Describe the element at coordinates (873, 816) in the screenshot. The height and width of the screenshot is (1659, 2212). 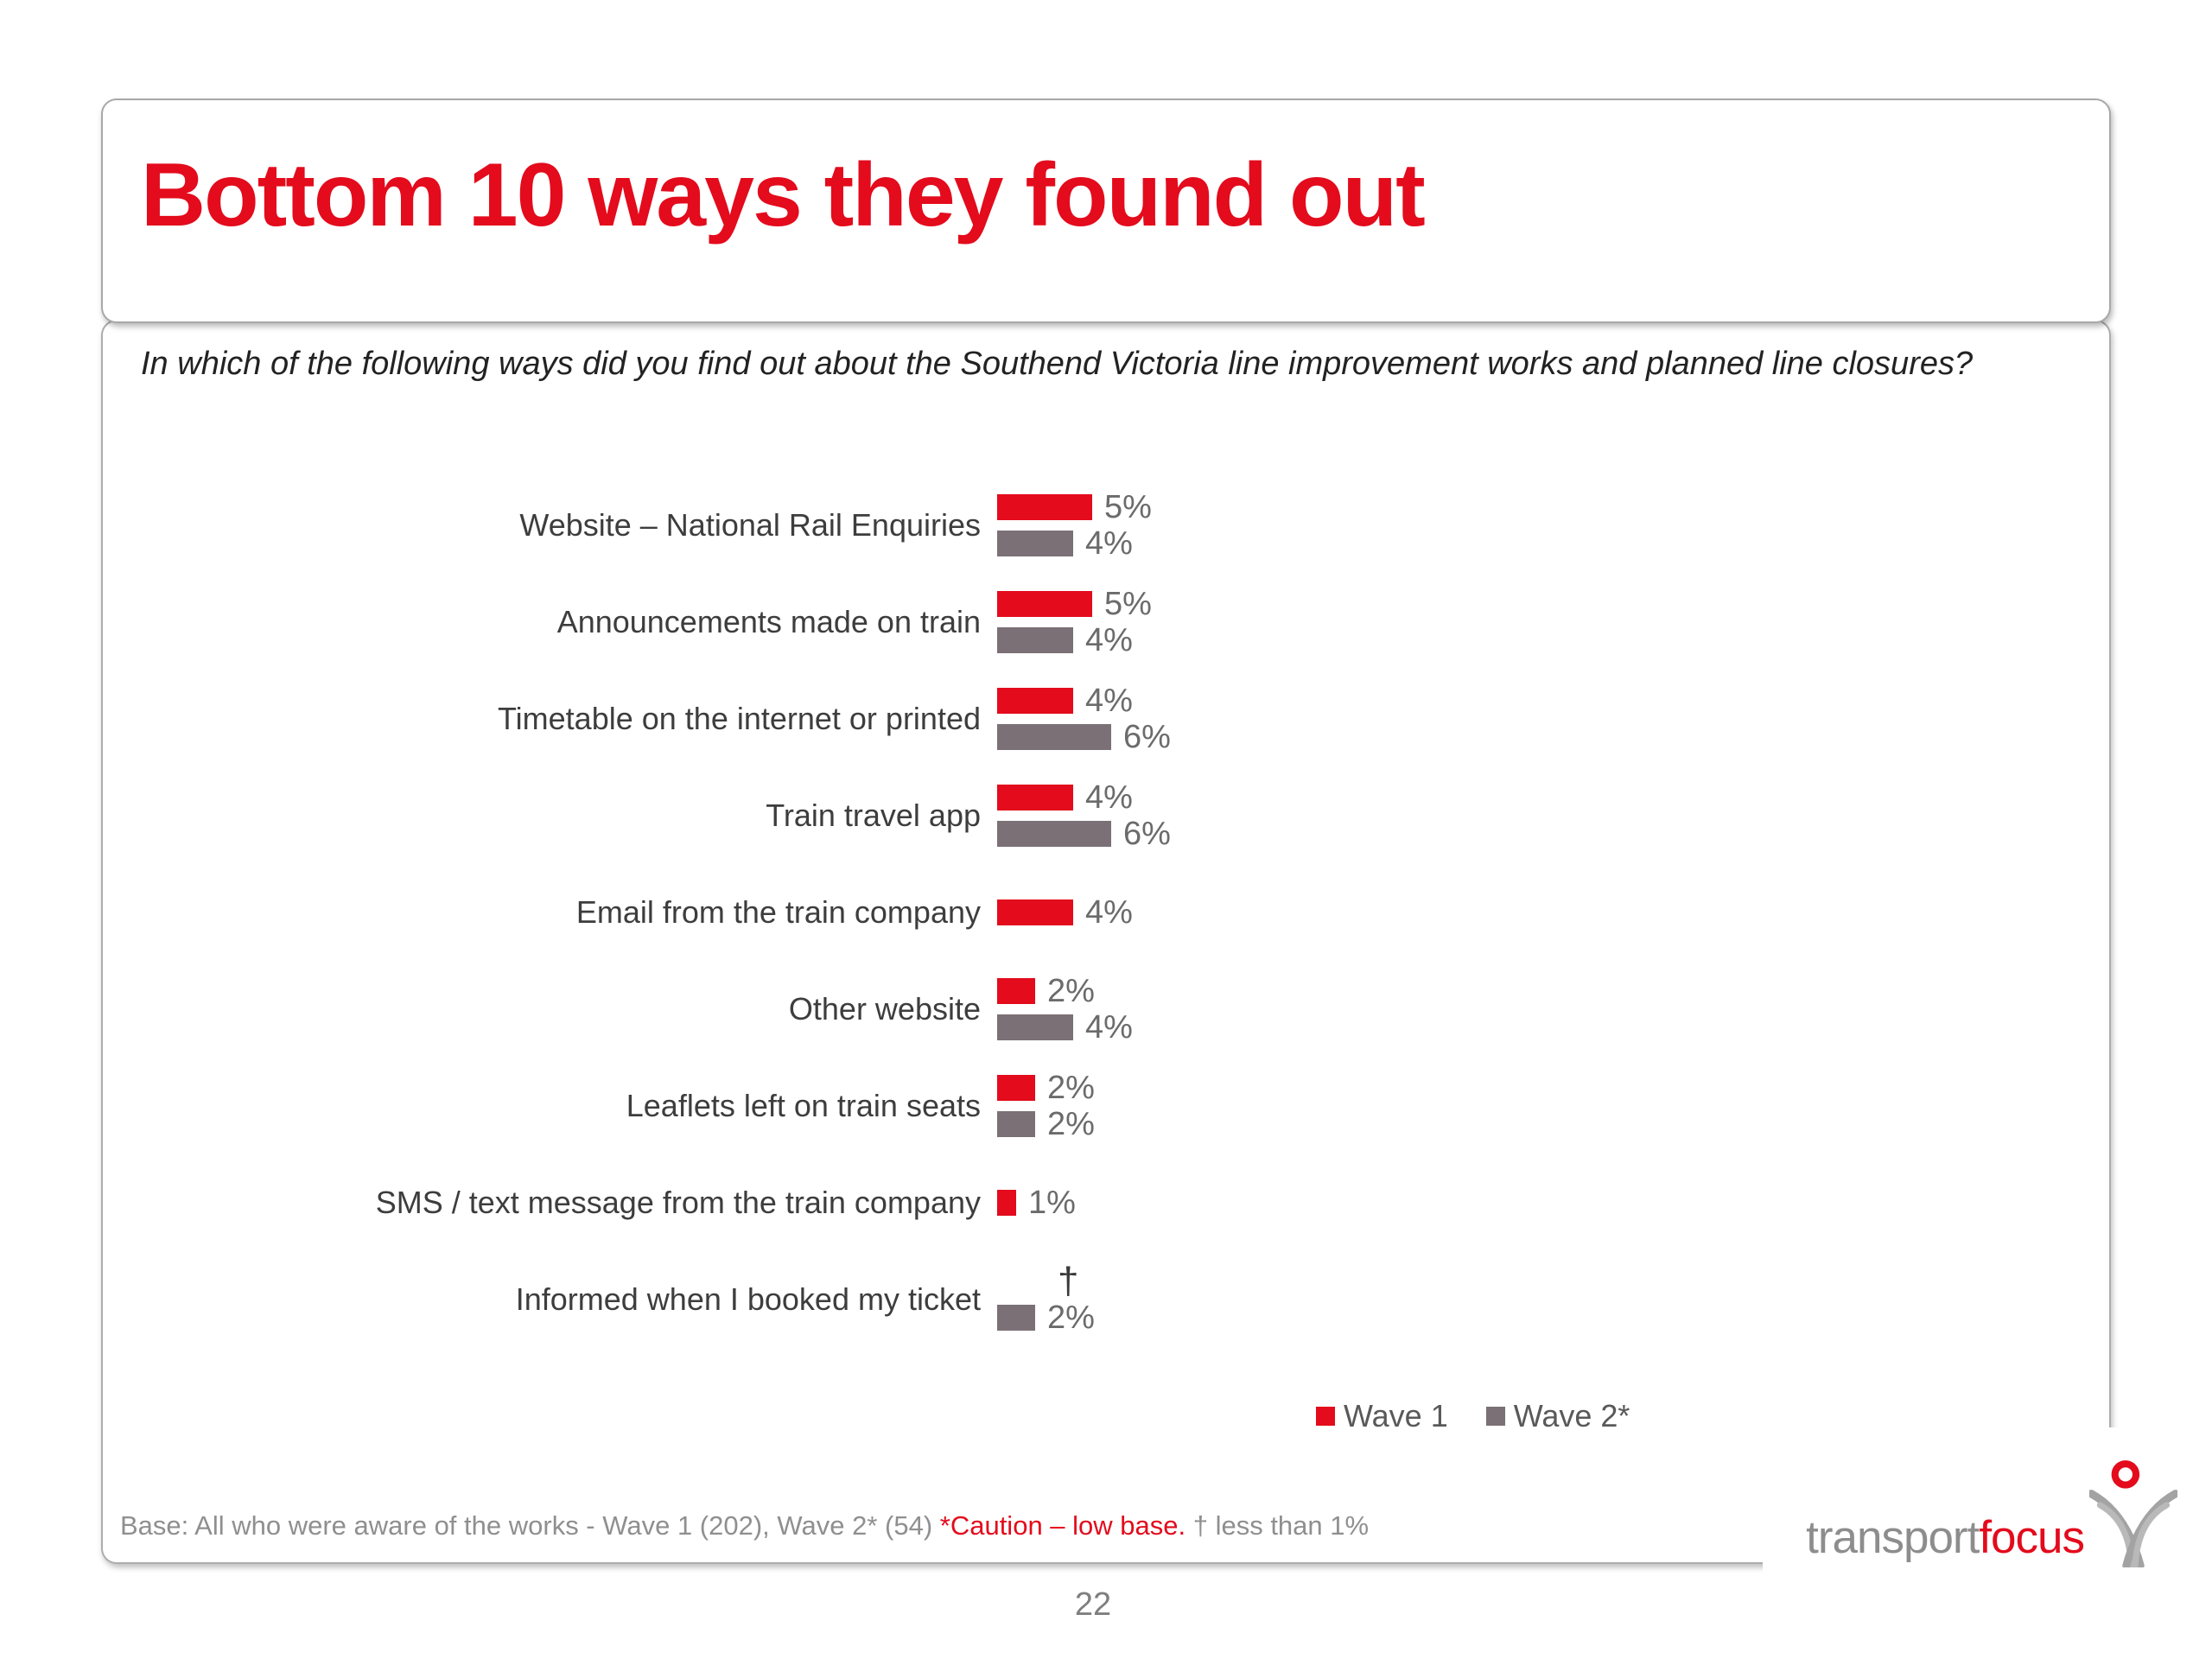
I see `category-label: Train travel app` at that location.